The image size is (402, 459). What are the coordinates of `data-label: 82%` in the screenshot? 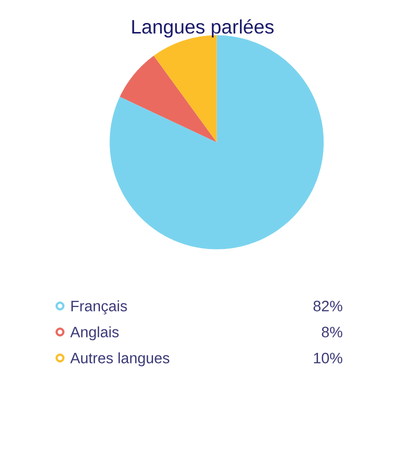 It's located at (328, 306).